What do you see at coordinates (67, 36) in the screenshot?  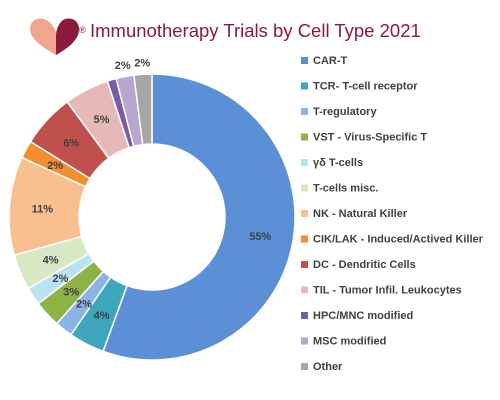 I see `logo-right-heart-icon` at bounding box center [67, 36].